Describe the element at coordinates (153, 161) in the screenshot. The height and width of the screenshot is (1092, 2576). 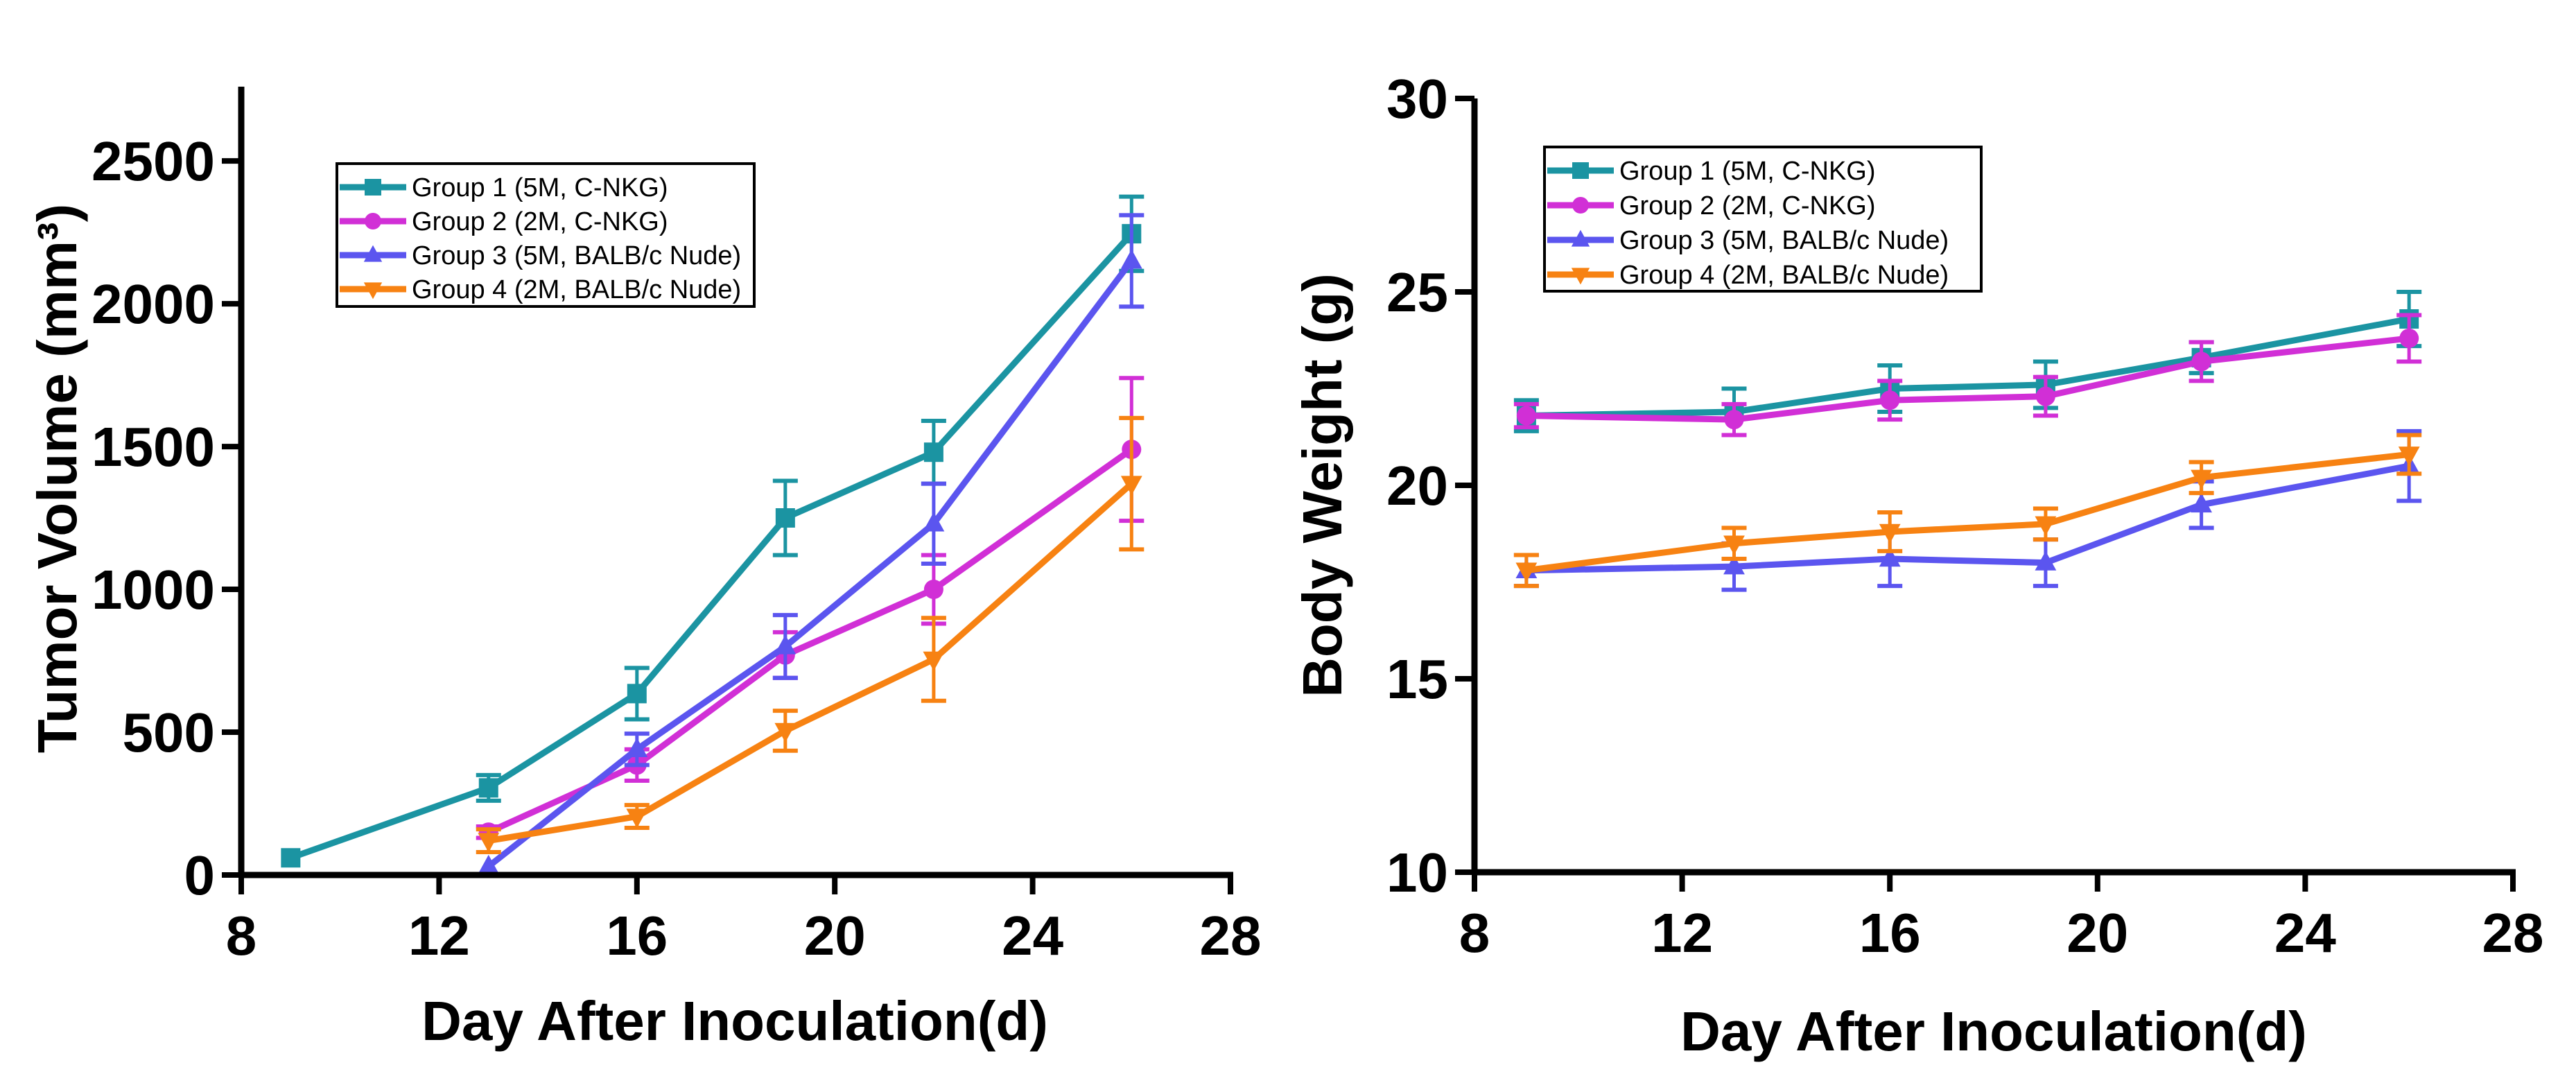
I see `tumor-y-tick-label: 2500` at that location.